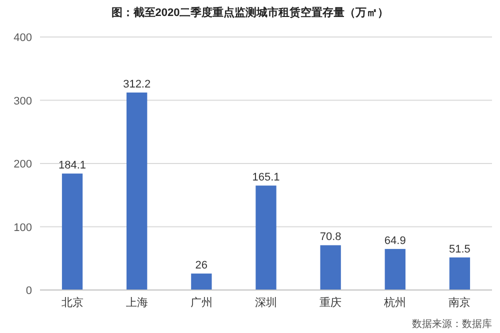 The width and height of the screenshot is (500, 333). I want to click on x-tick-label: 杭州, so click(394, 302).